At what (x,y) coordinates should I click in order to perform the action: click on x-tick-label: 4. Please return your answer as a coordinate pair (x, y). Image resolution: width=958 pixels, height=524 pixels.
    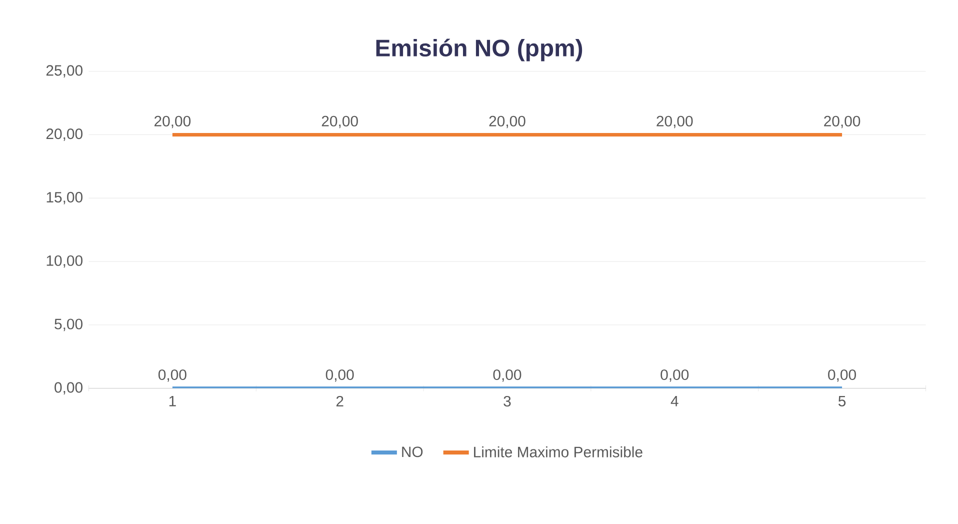
    Looking at the image, I should click on (674, 401).